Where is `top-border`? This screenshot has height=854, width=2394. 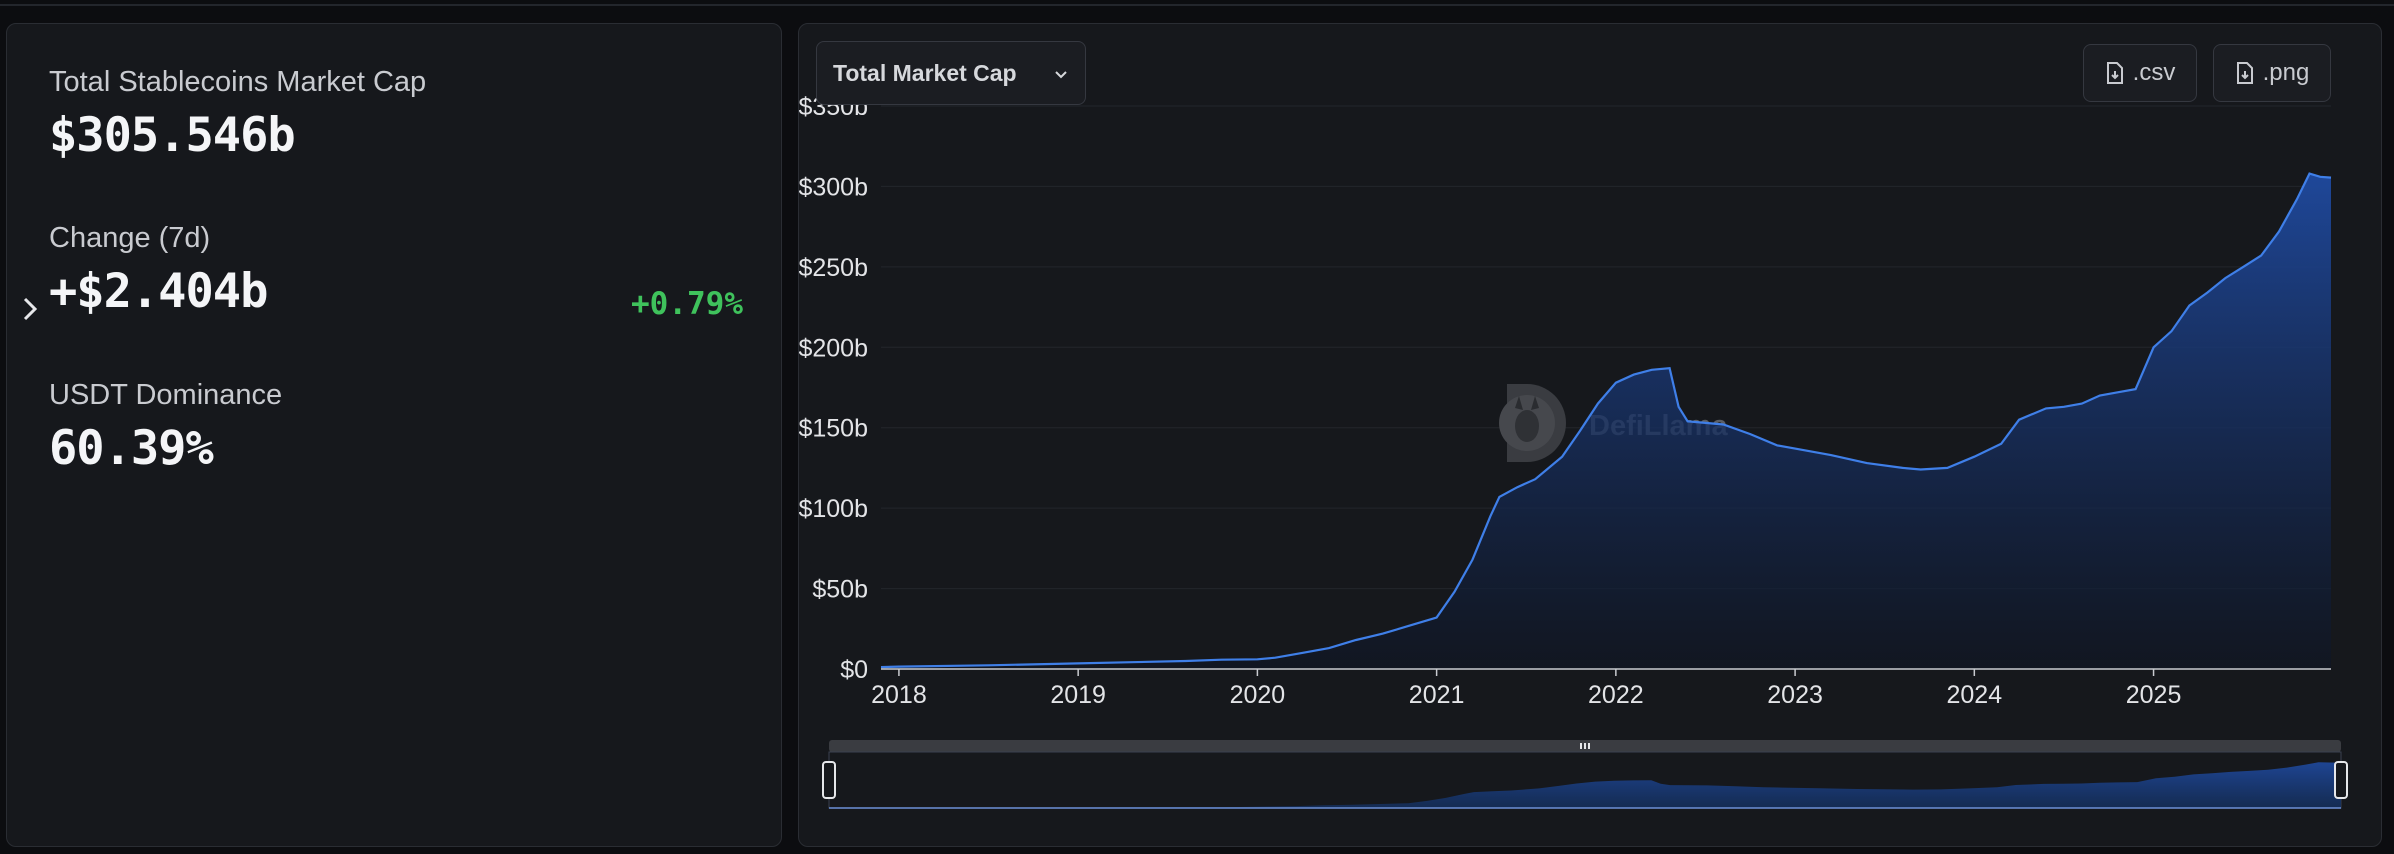 top-border is located at coordinates (1197, 3).